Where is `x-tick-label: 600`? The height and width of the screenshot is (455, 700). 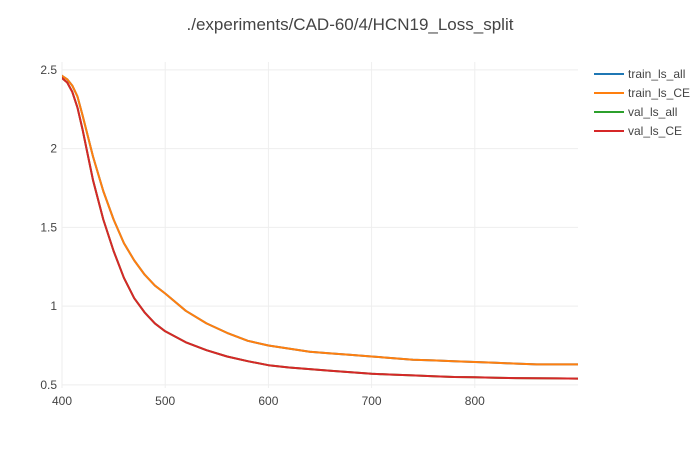
x-tick-label: 600 is located at coordinates (268, 401).